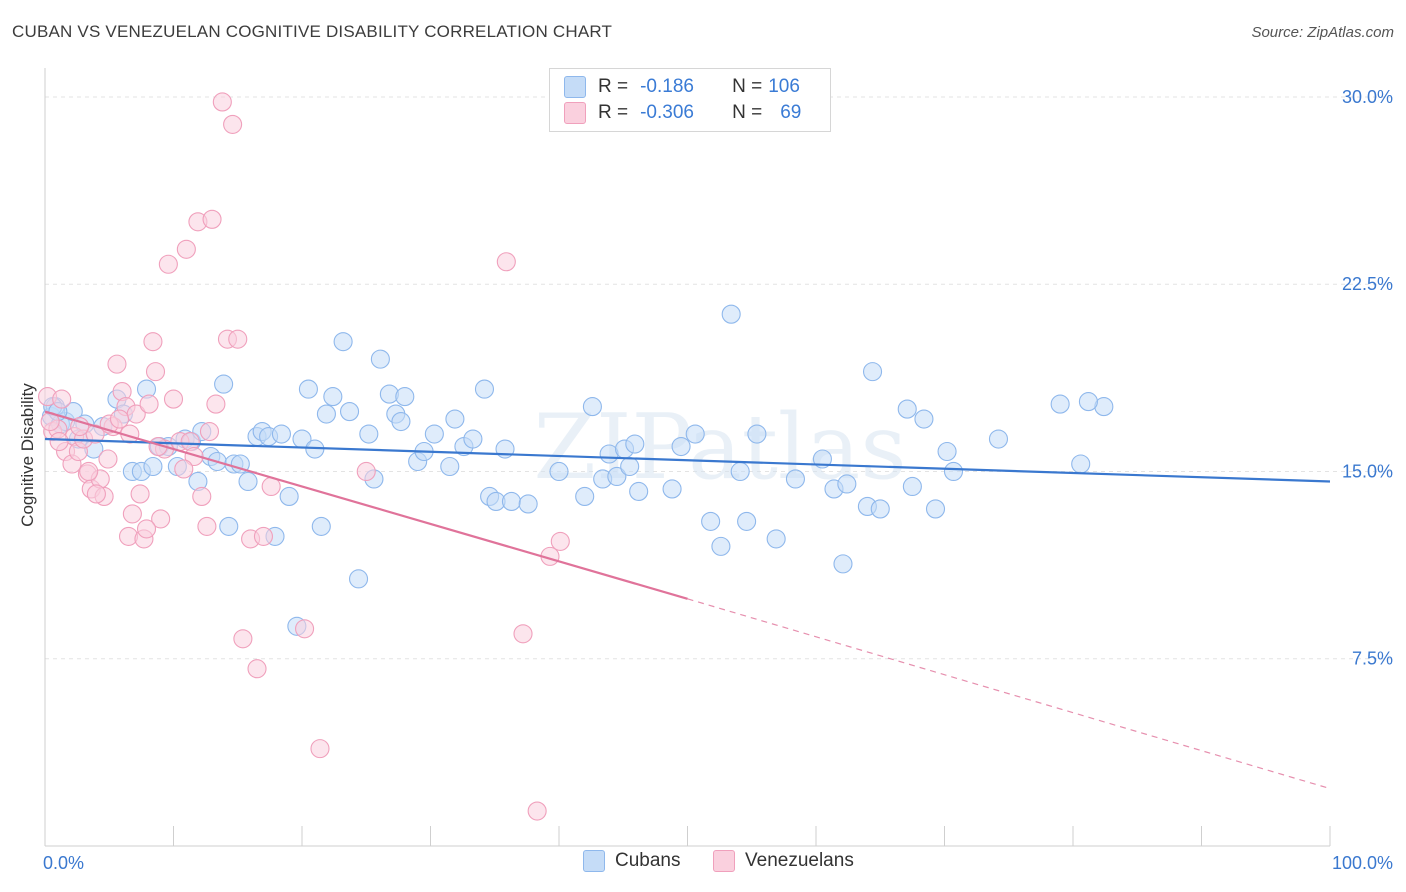 The width and height of the screenshot is (1406, 892). Describe the element at coordinates (63, 863) in the screenshot. I see `x-tick-label: 0.0%` at that location.